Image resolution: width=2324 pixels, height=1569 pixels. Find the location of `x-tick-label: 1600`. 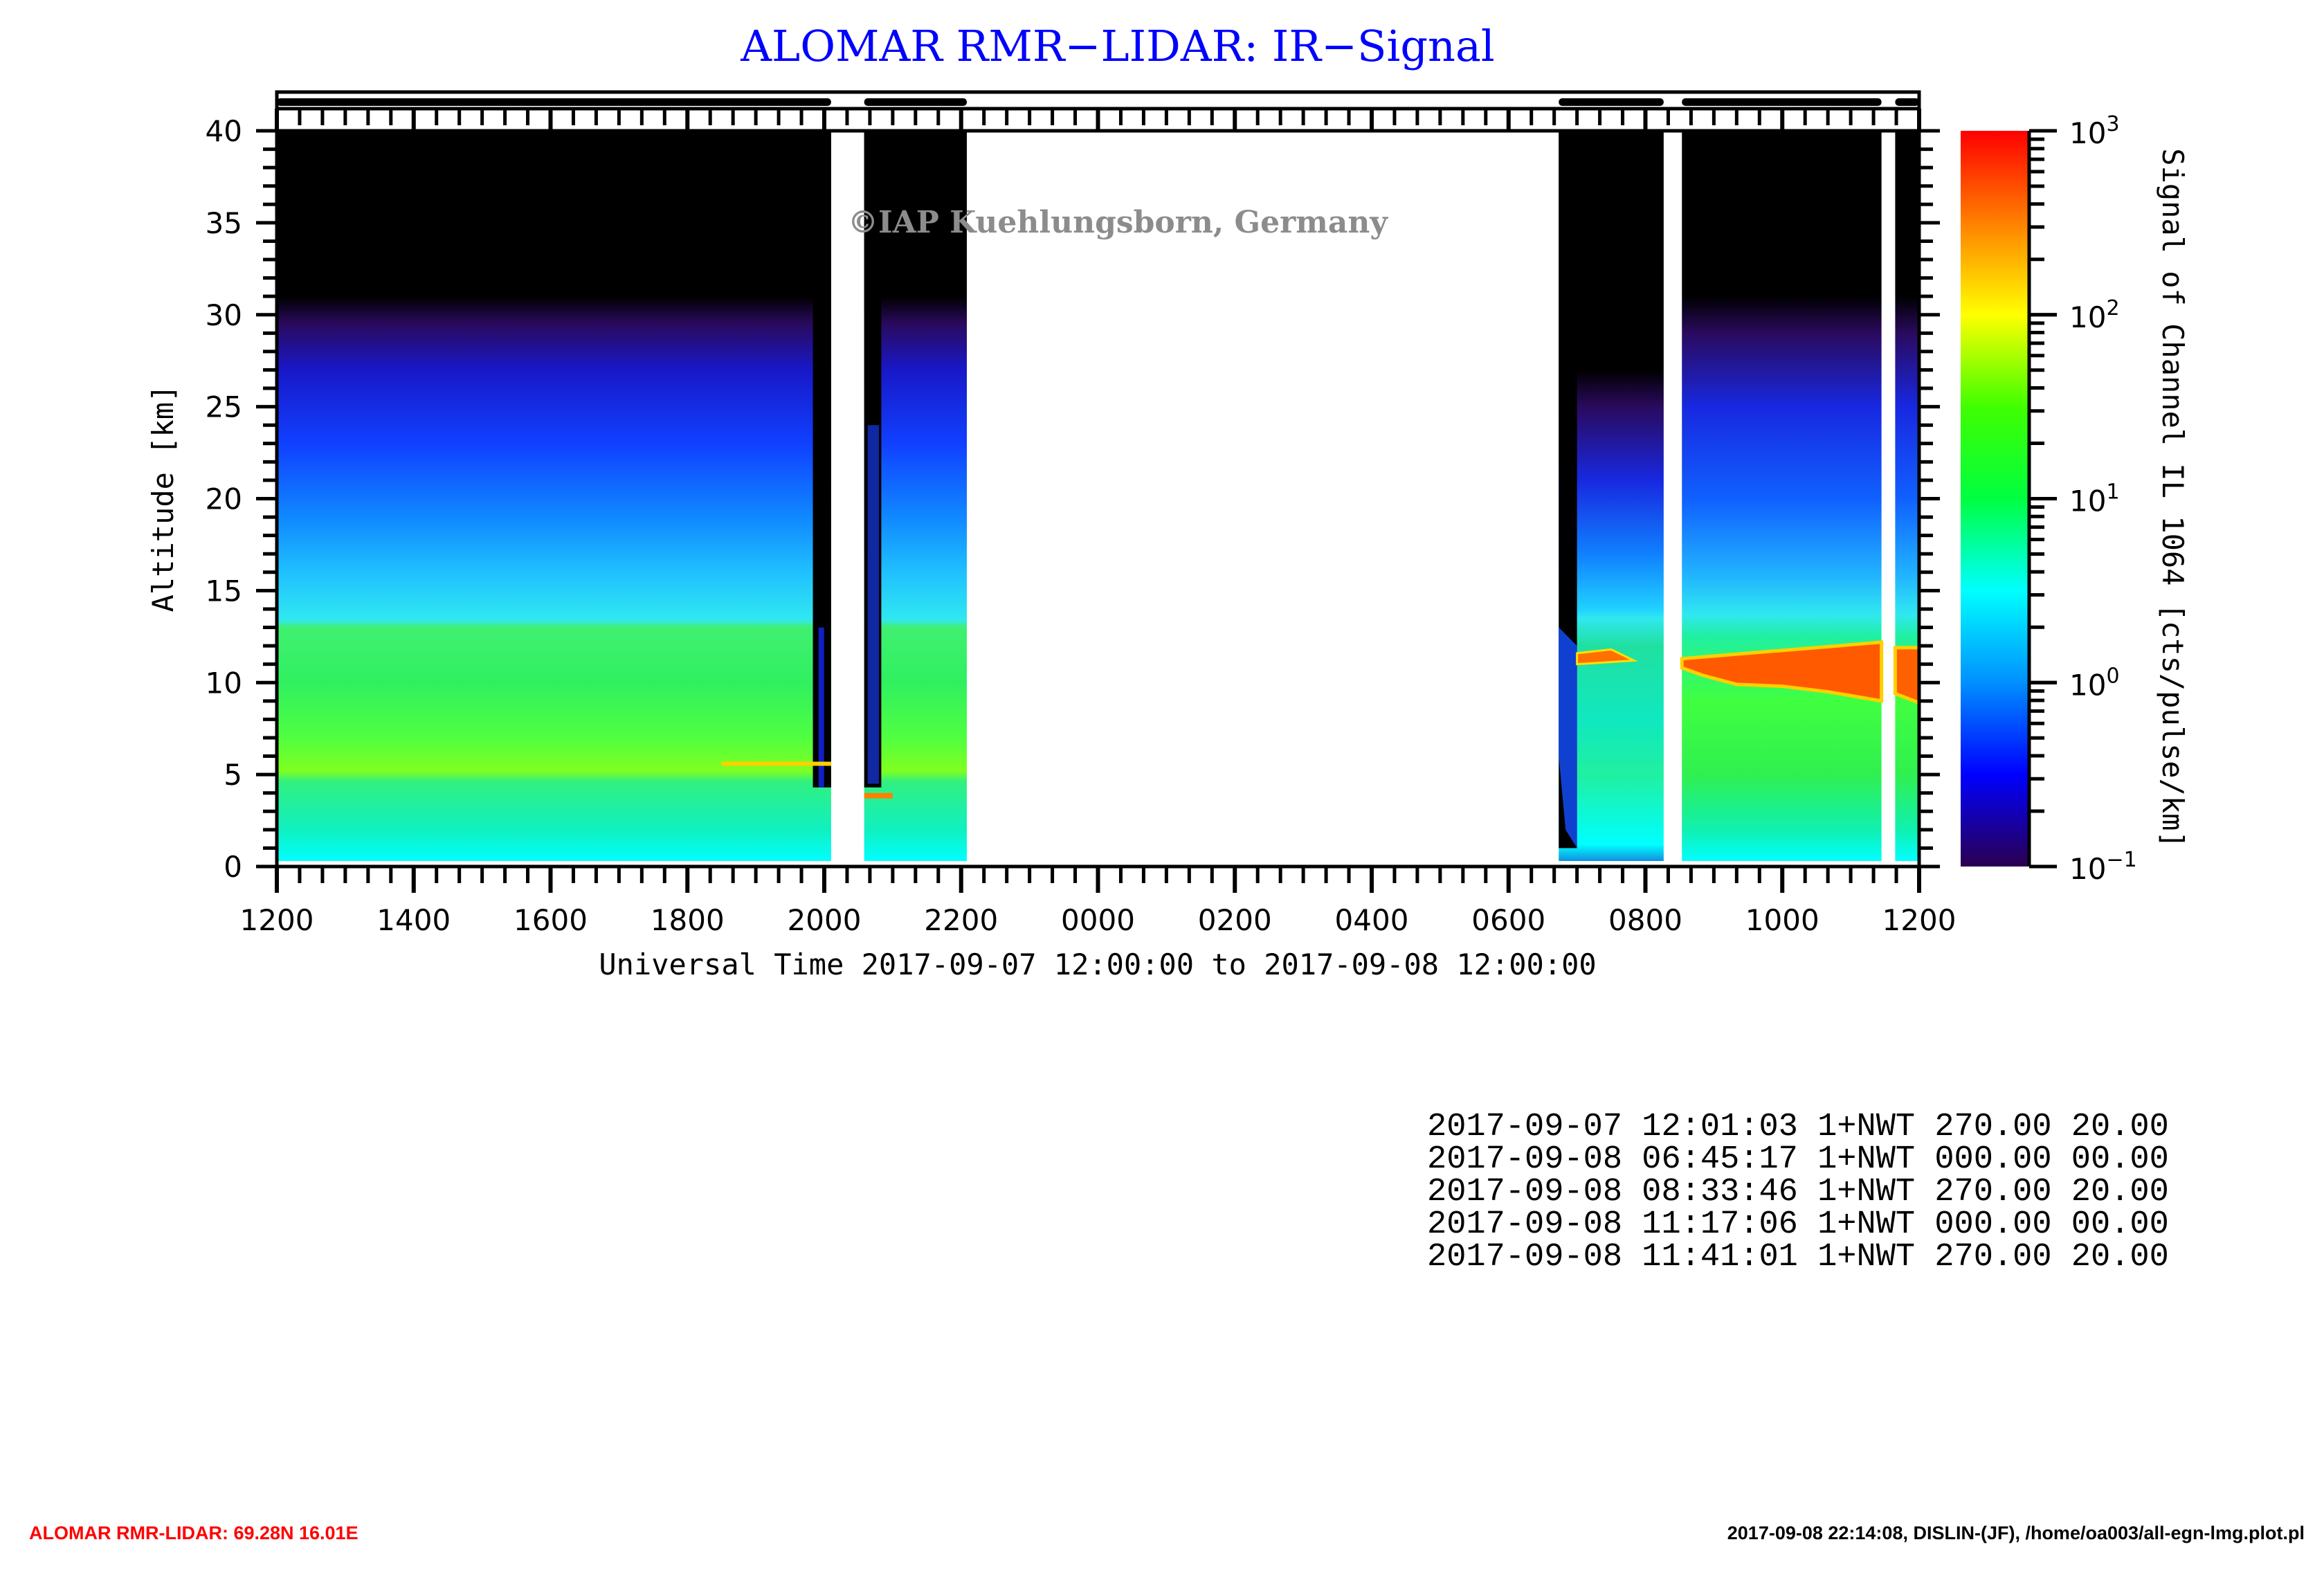

x-tick-label: 1600 is located at coordinates (551, 920).